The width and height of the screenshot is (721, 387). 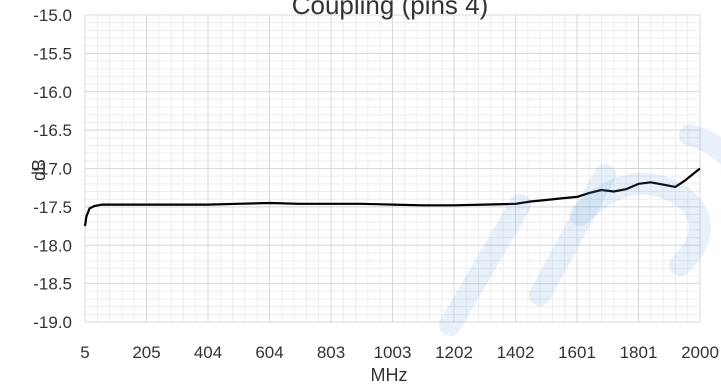 I want to click on y-tick-label: -15.0, so click(x=52, y=15).